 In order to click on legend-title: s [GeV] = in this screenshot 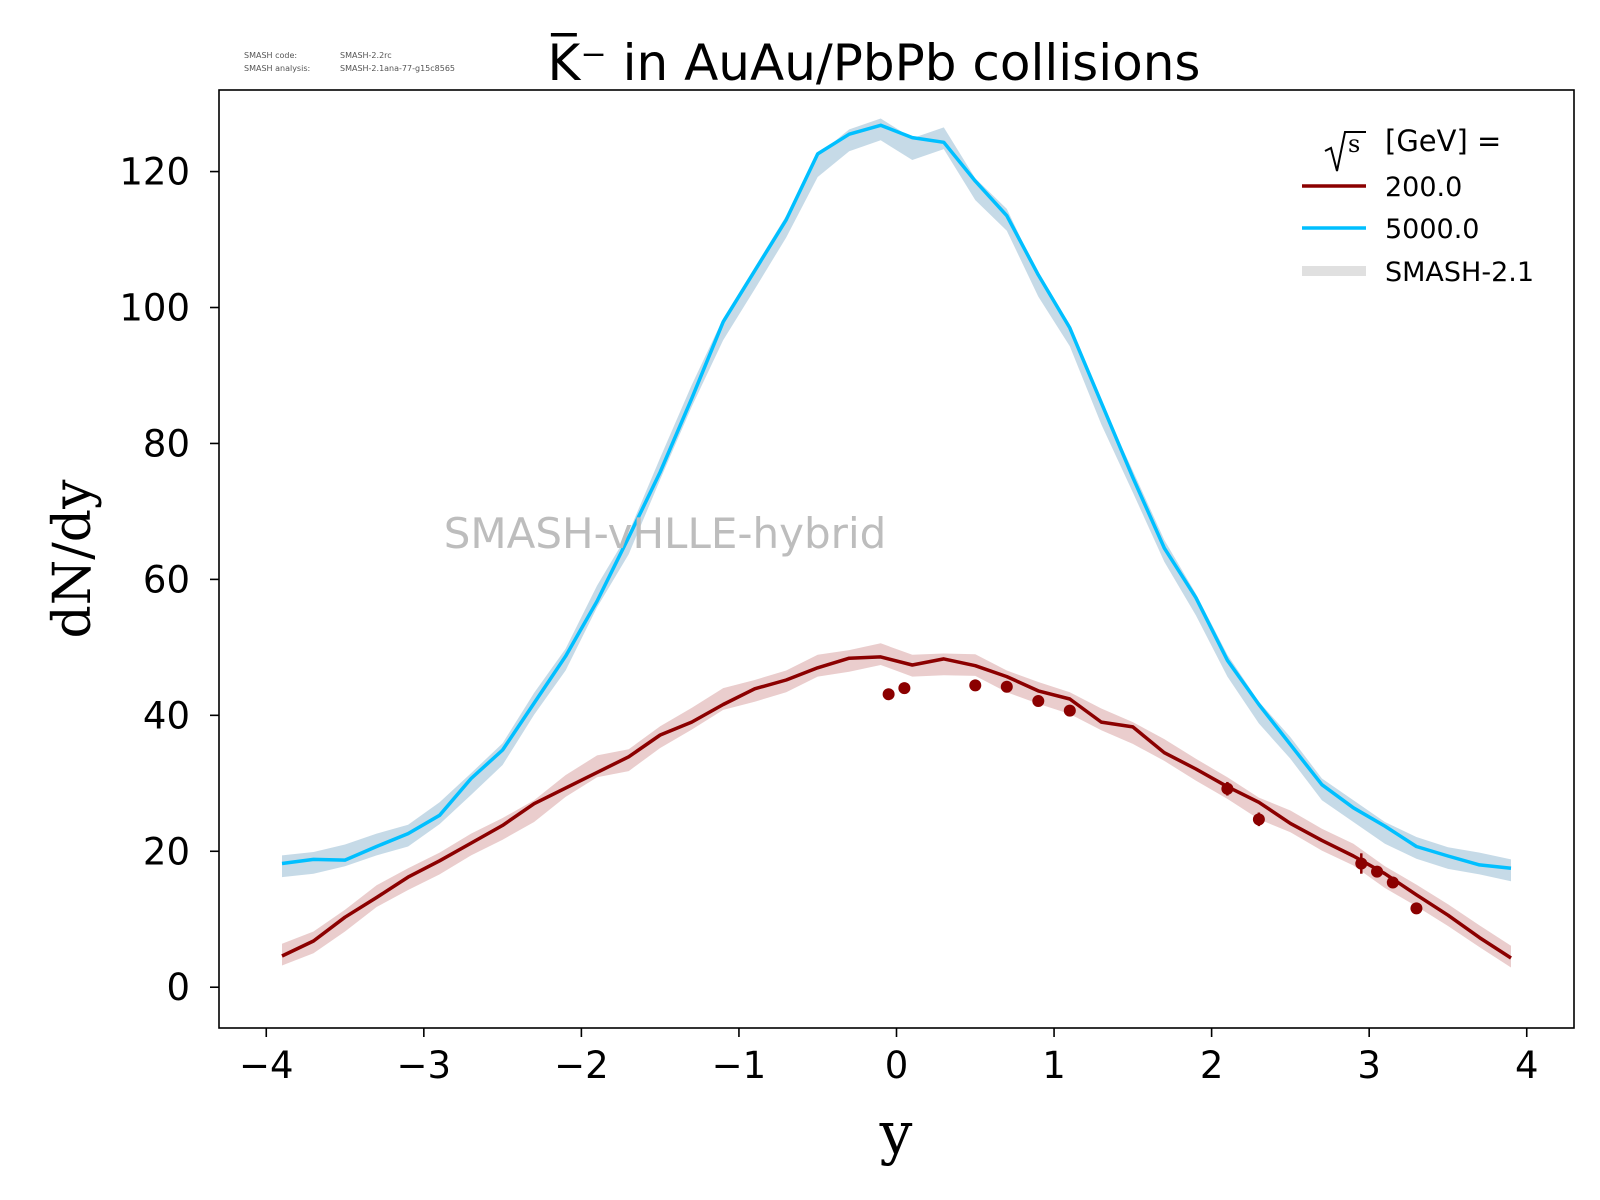, I will do `click(1412, 148)`.